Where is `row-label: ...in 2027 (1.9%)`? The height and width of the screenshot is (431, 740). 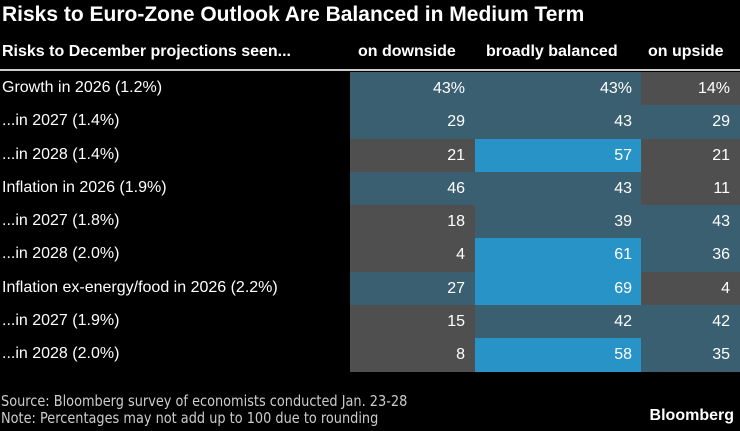
row-label: ...in 2027 (1.9%) is located at coordinates (61, 321).